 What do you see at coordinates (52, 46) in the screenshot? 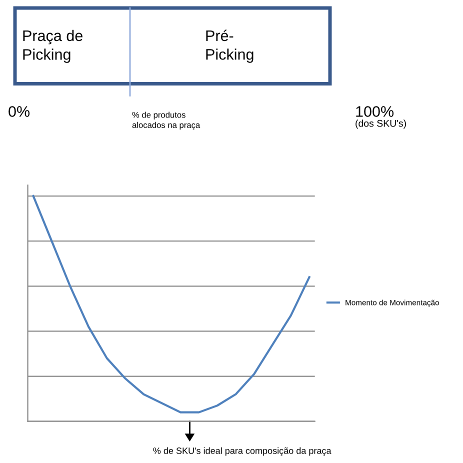
I see `text: Praça de Picking` at bounding box center [52, 46].